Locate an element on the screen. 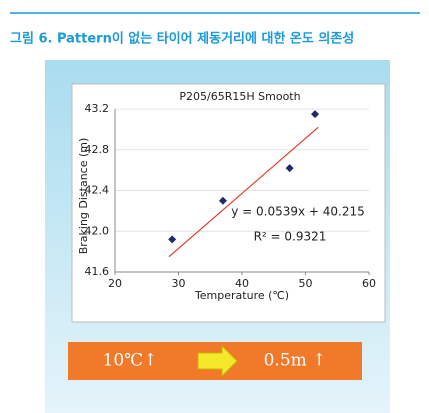 This screenshot has height=413, width=429. x-tick-label: 50 is located at coordinates (306, 283).